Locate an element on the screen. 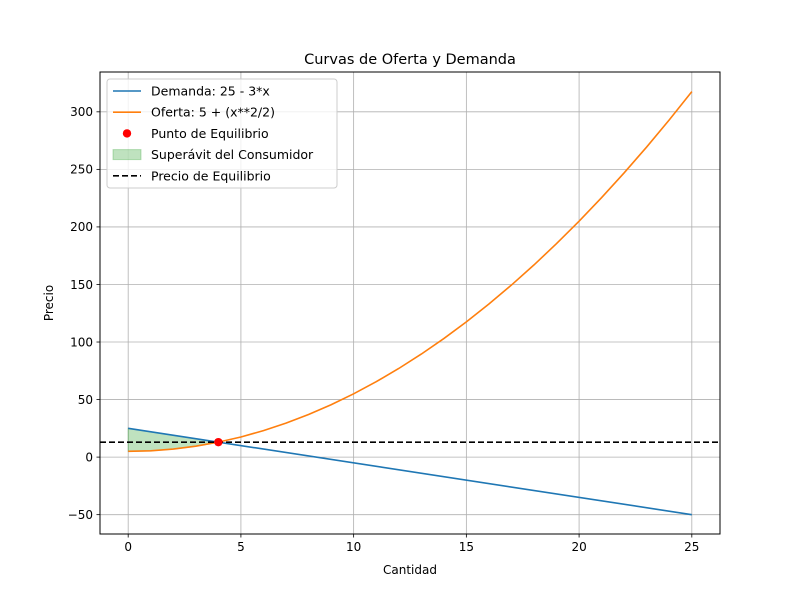  legend-box is located at coordinates (222, 133).